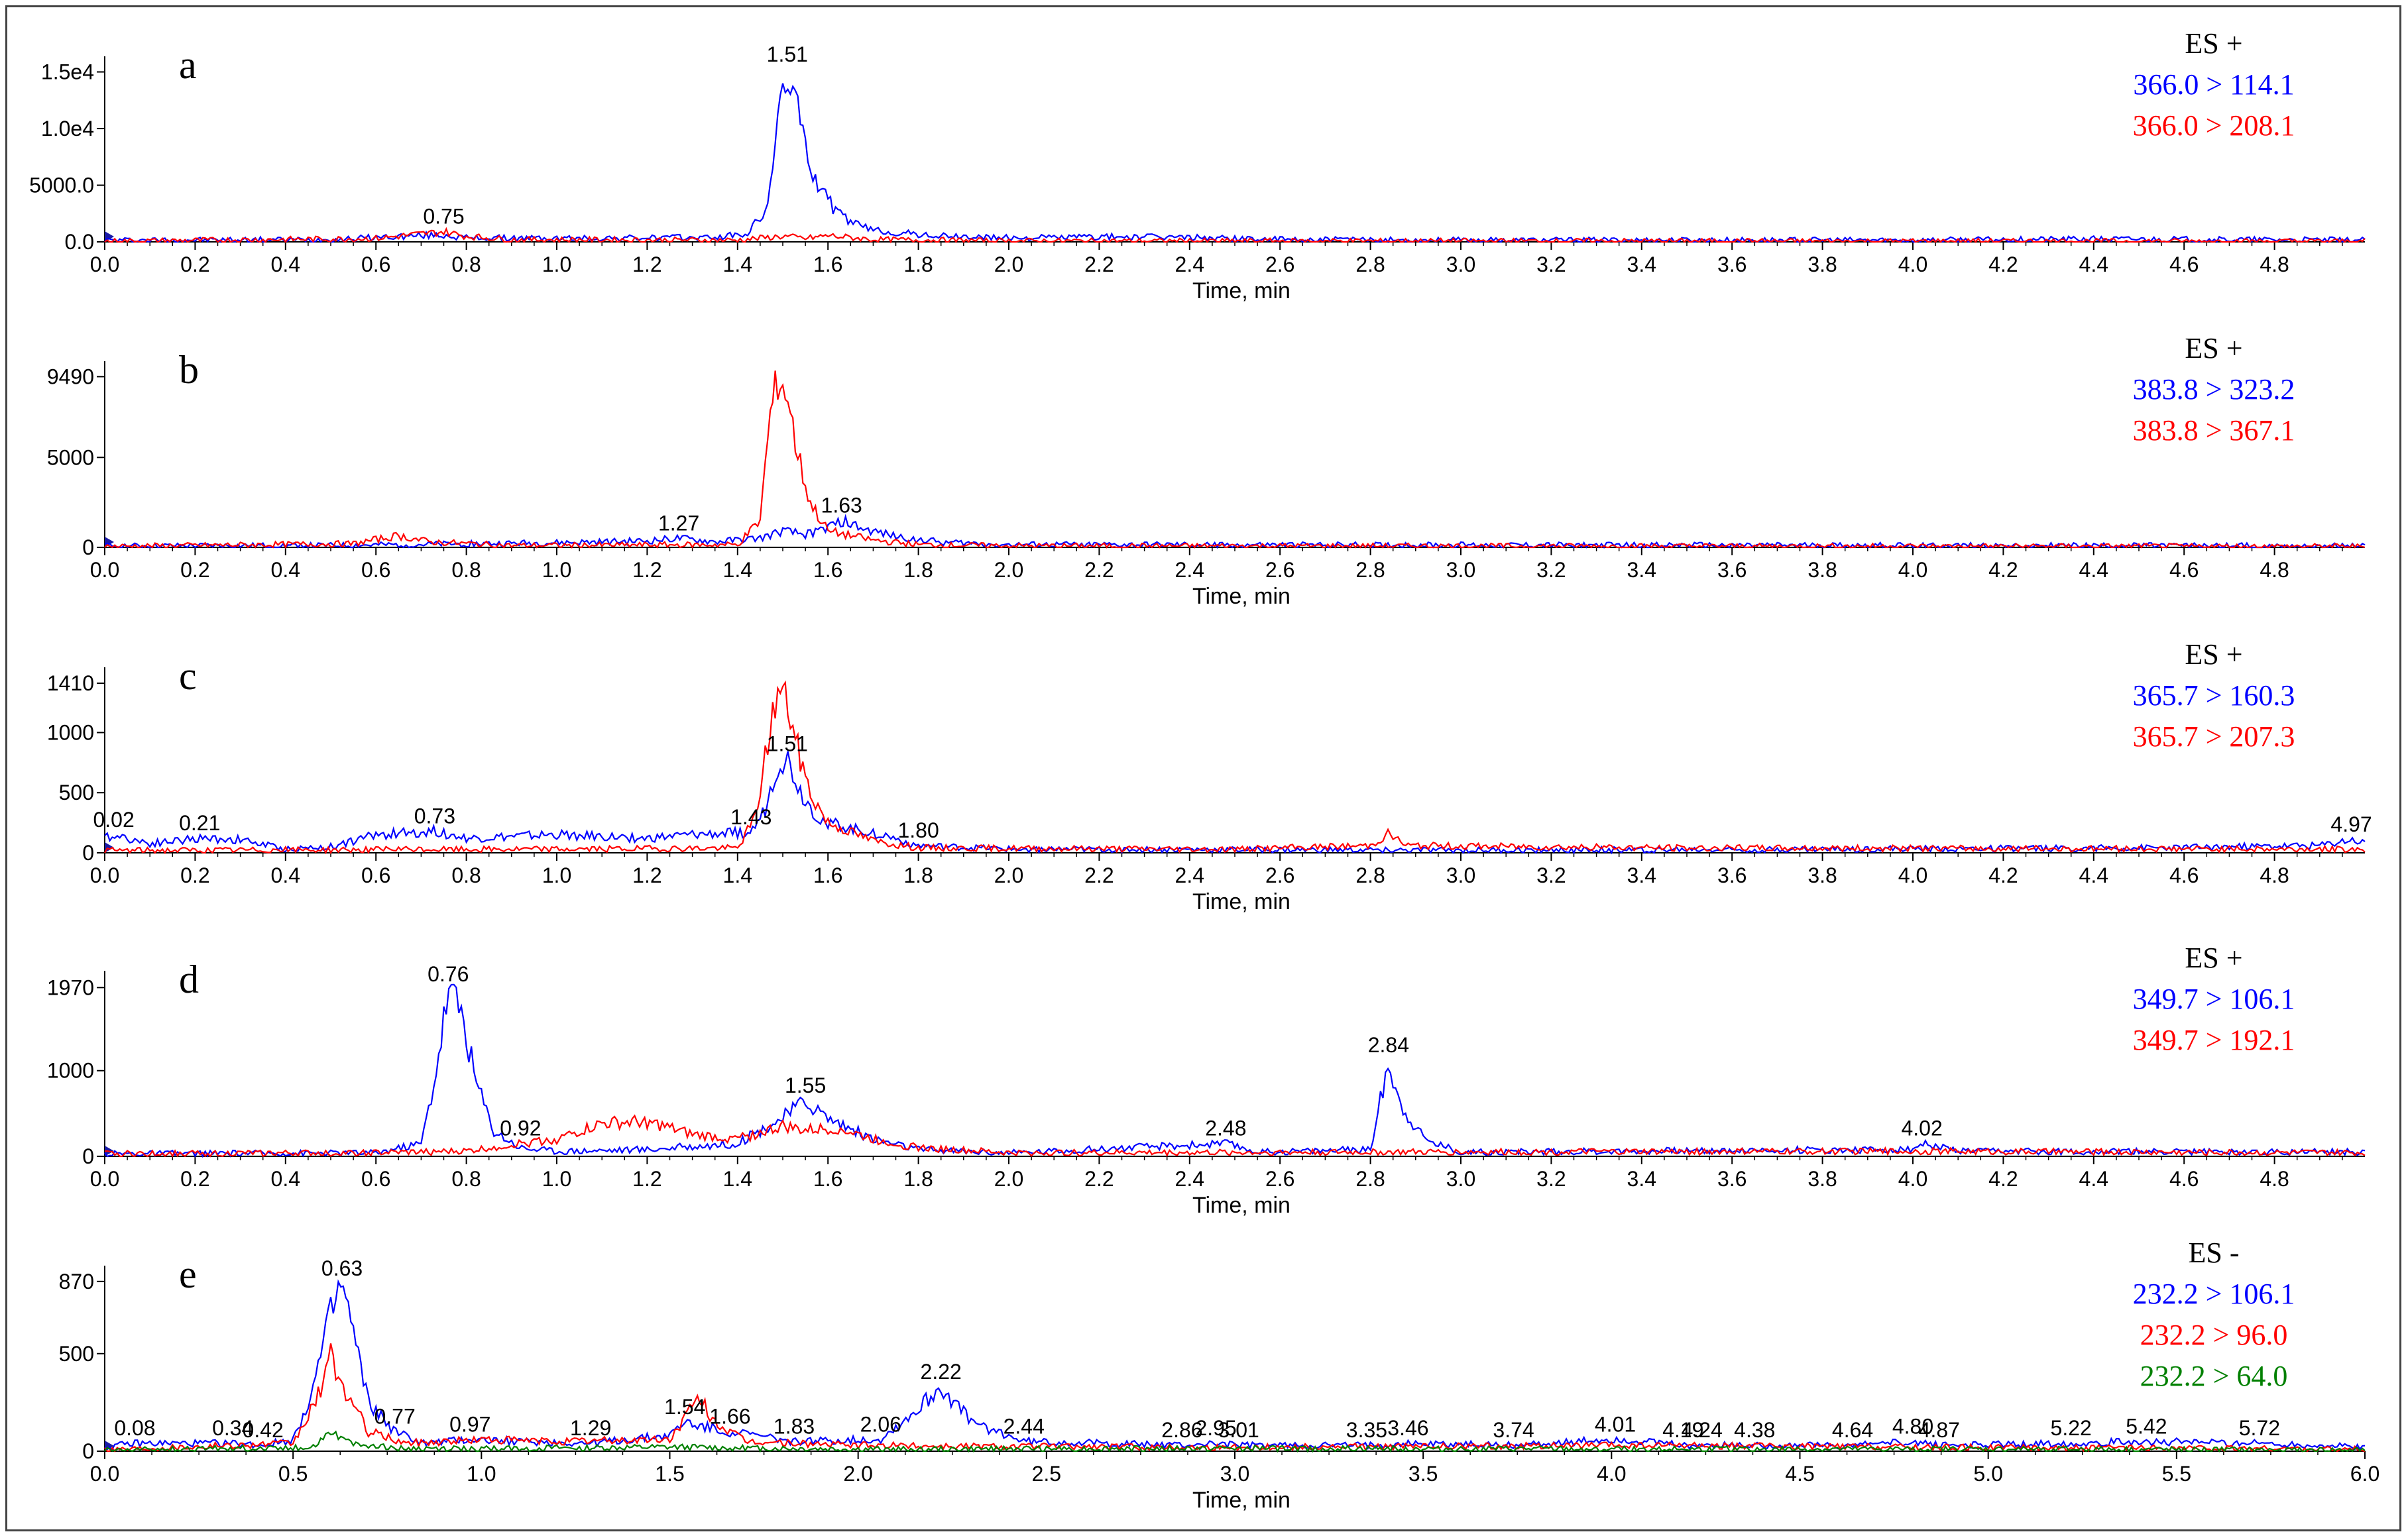 Image resolution: width=2408 pixels, height=1538 pixels. What do you see at coordinates (70, 376) in the screenshot?
I see `y-tick-label: 9490` at bounding box center [70, 376].